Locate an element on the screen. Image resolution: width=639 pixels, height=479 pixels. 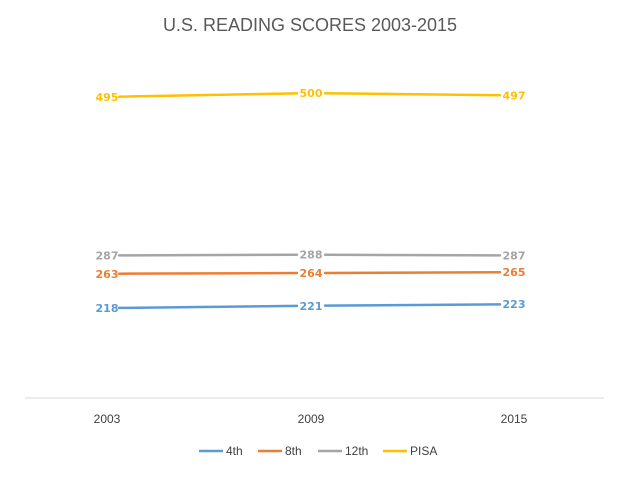
legend-item-pisa: PISA is located at coordinates (410, 451).